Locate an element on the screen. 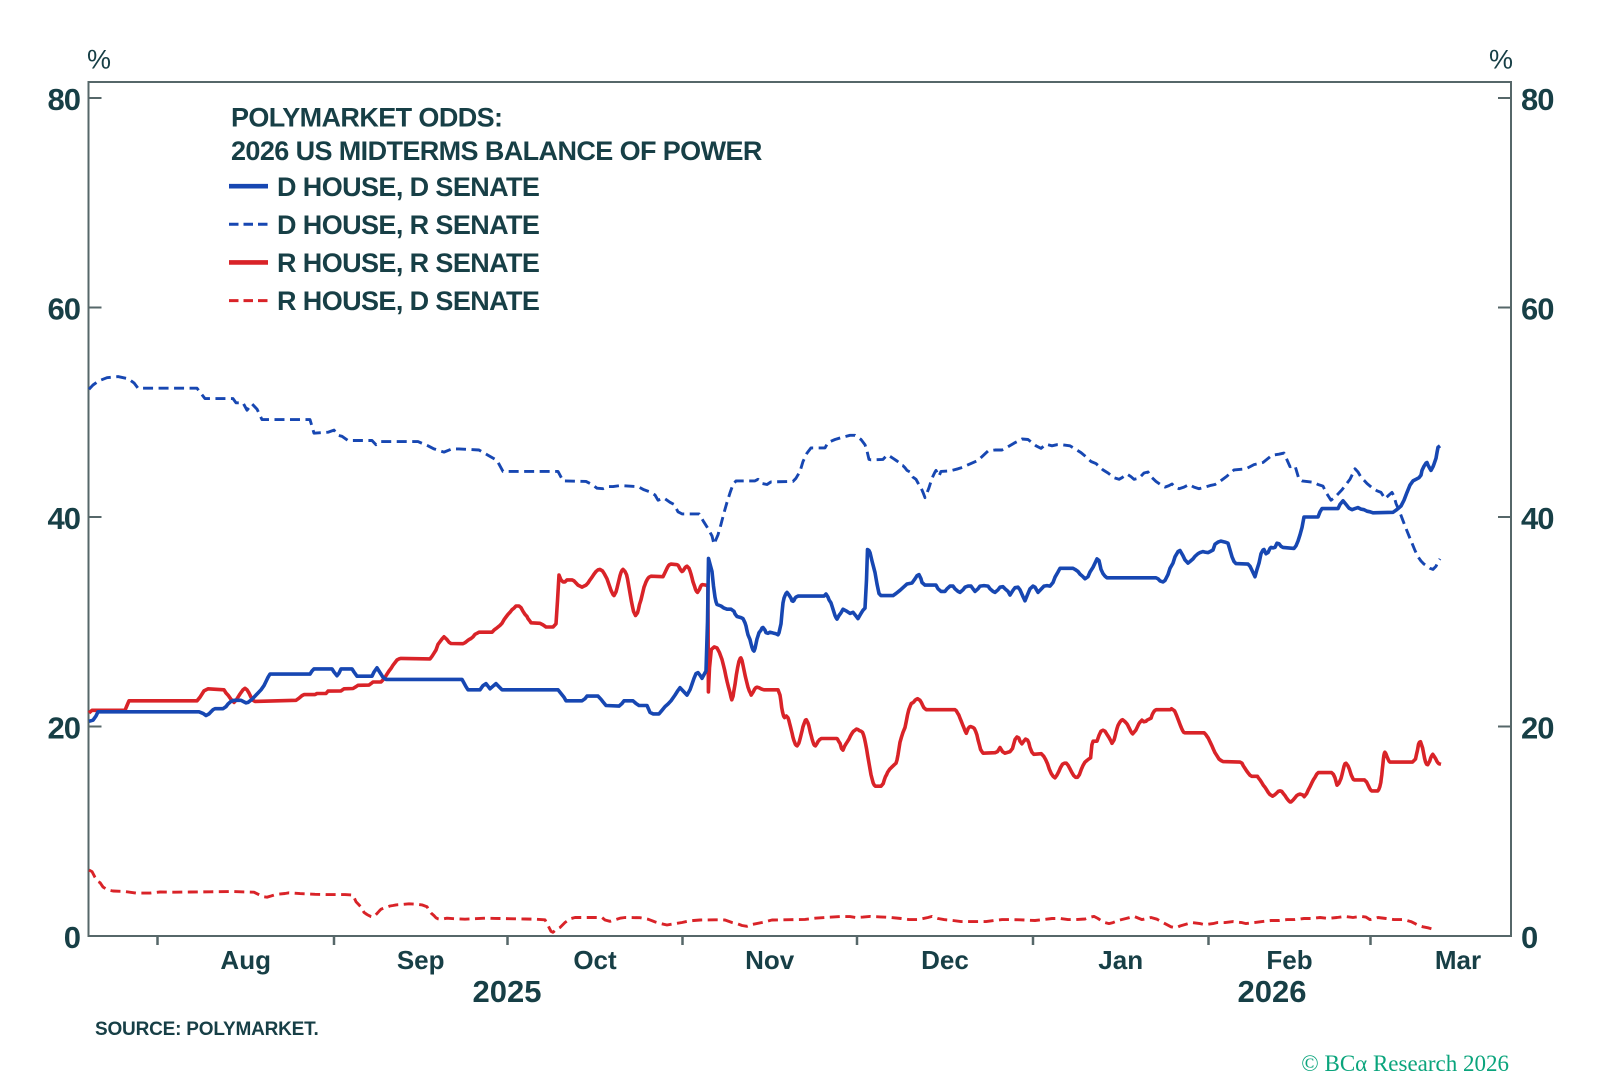  svg-text: © BCα Research 2026 is located at coordinates (1405, 1063).